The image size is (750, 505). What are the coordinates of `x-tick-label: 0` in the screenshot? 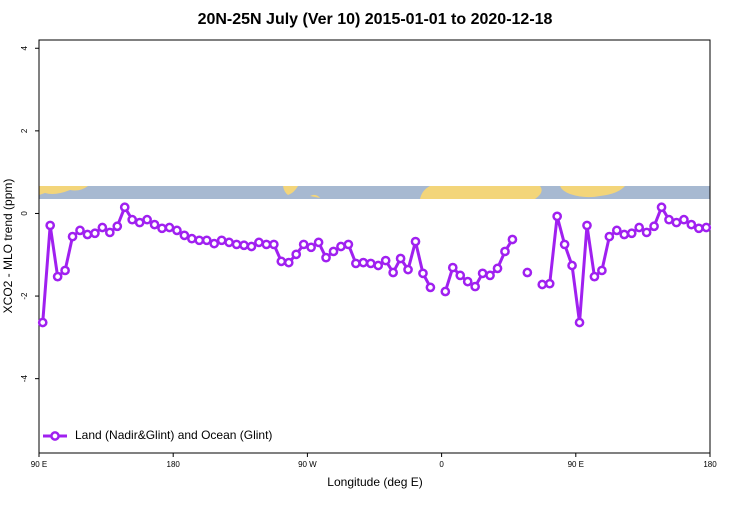 It's located at (441, 464).